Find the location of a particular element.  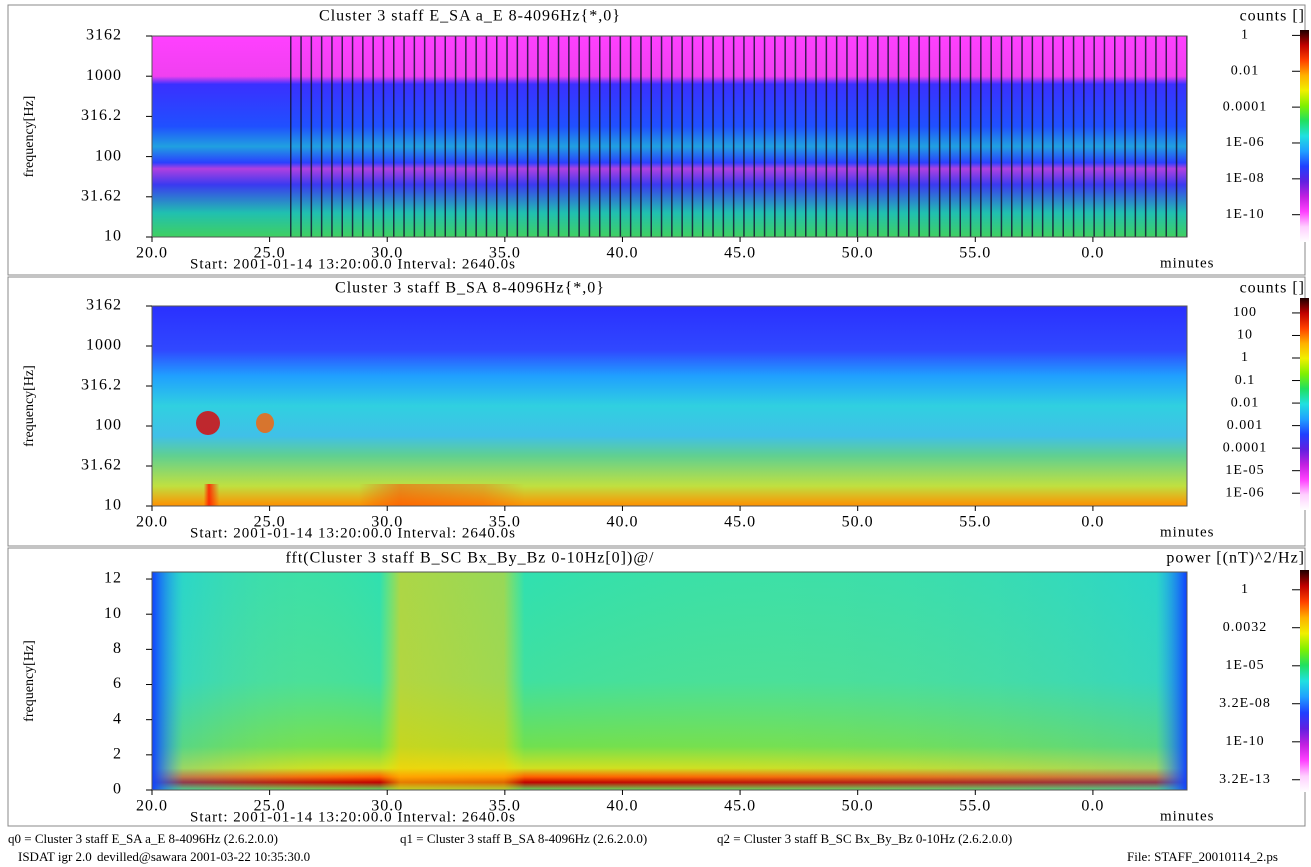

colorbar-tick-label: 0.01 is located at coordinates (1245, 70).